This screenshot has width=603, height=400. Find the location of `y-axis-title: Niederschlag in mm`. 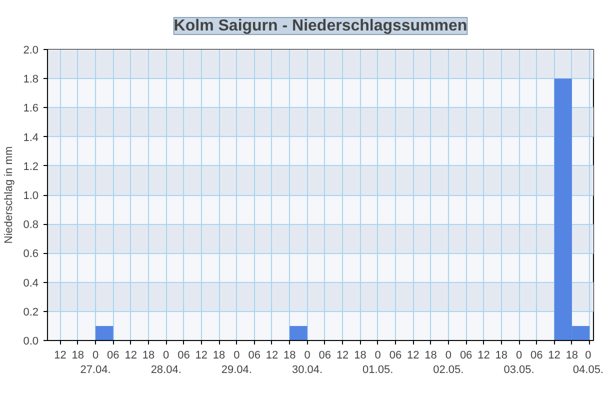

y-axis-title: Niederschlag in mm is located at coordinates (9, 195).